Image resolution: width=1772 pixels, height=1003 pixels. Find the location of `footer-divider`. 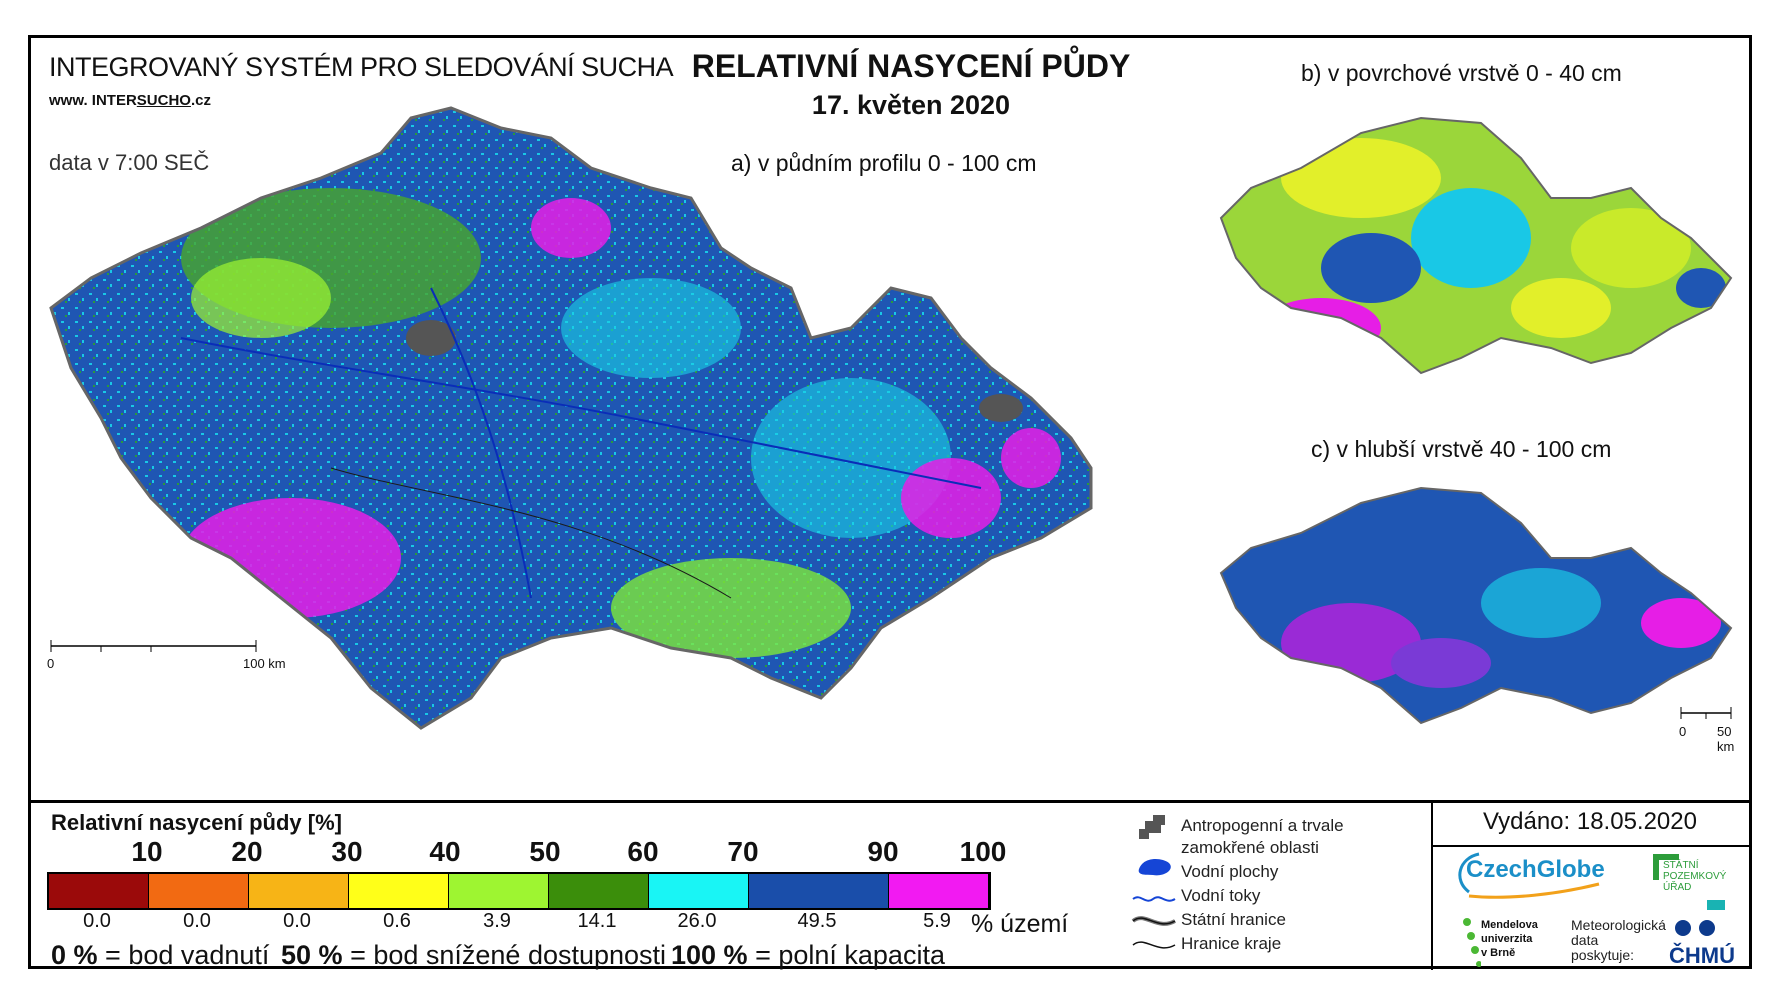

footer-divider is located at coordinates (1432, 885).